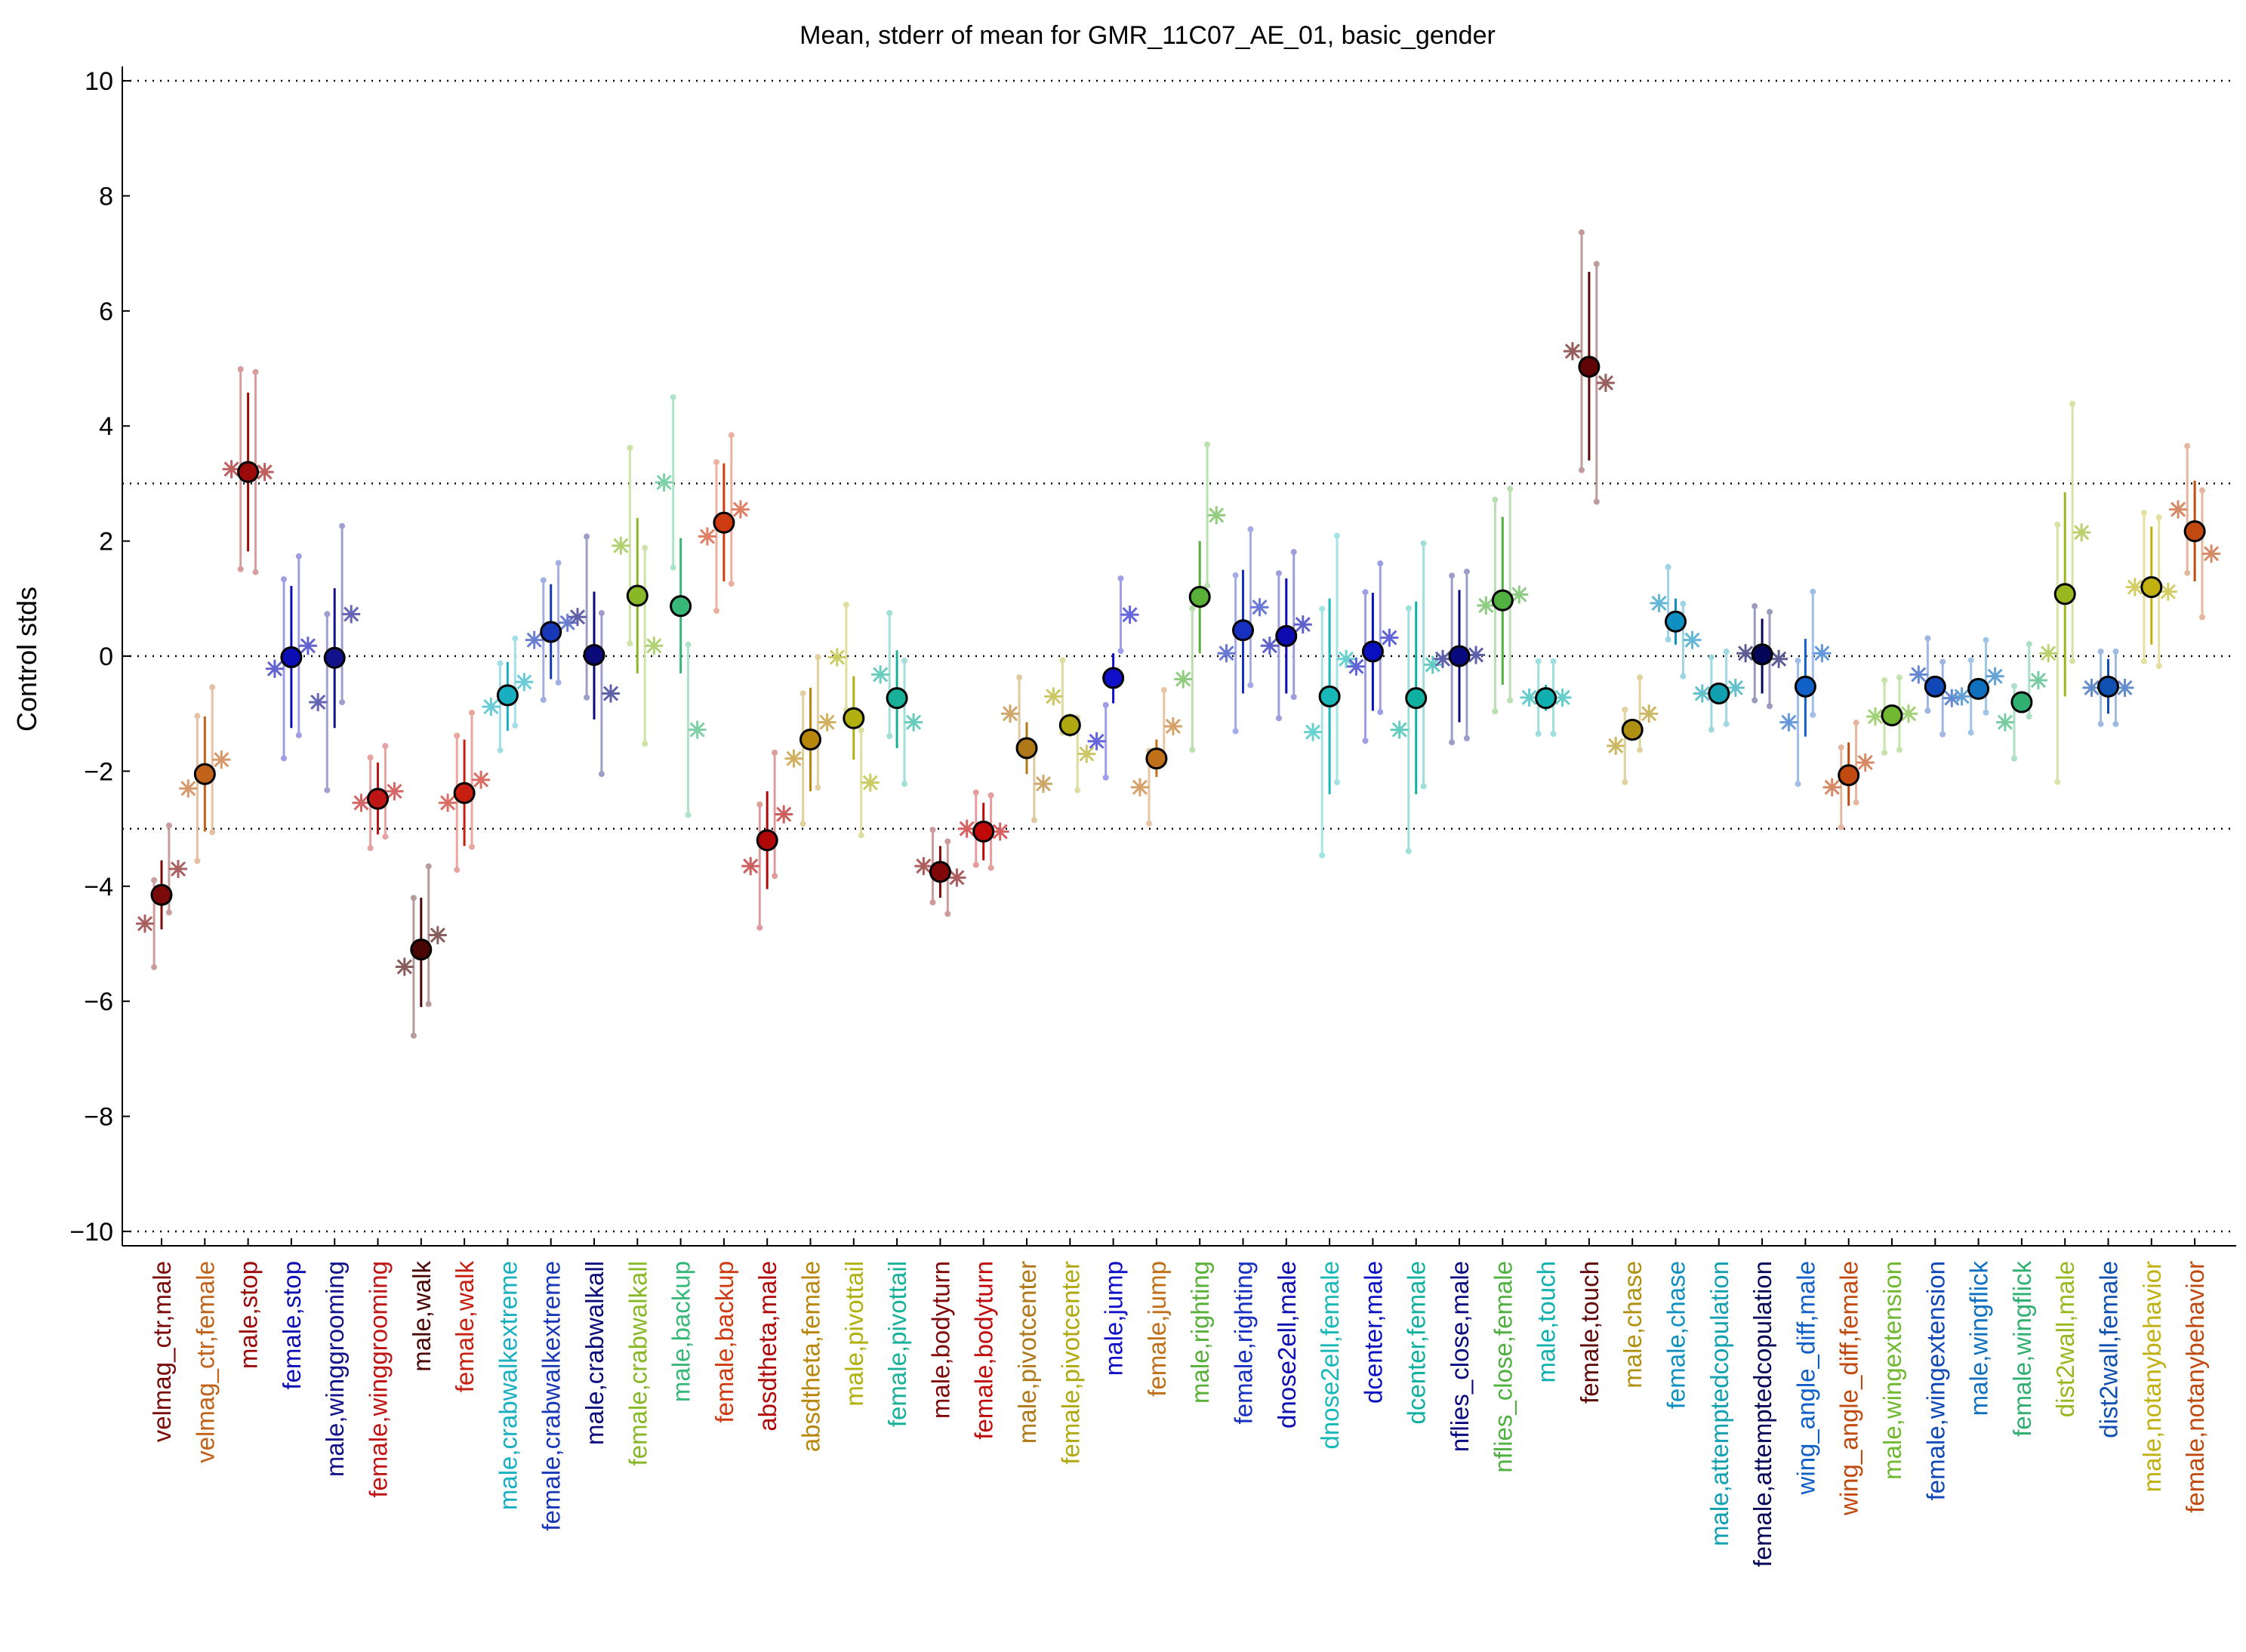  Describe the element at coordinates (984, 1351) in the screenshot. I see `category-label: female,bodyturn` at that location.